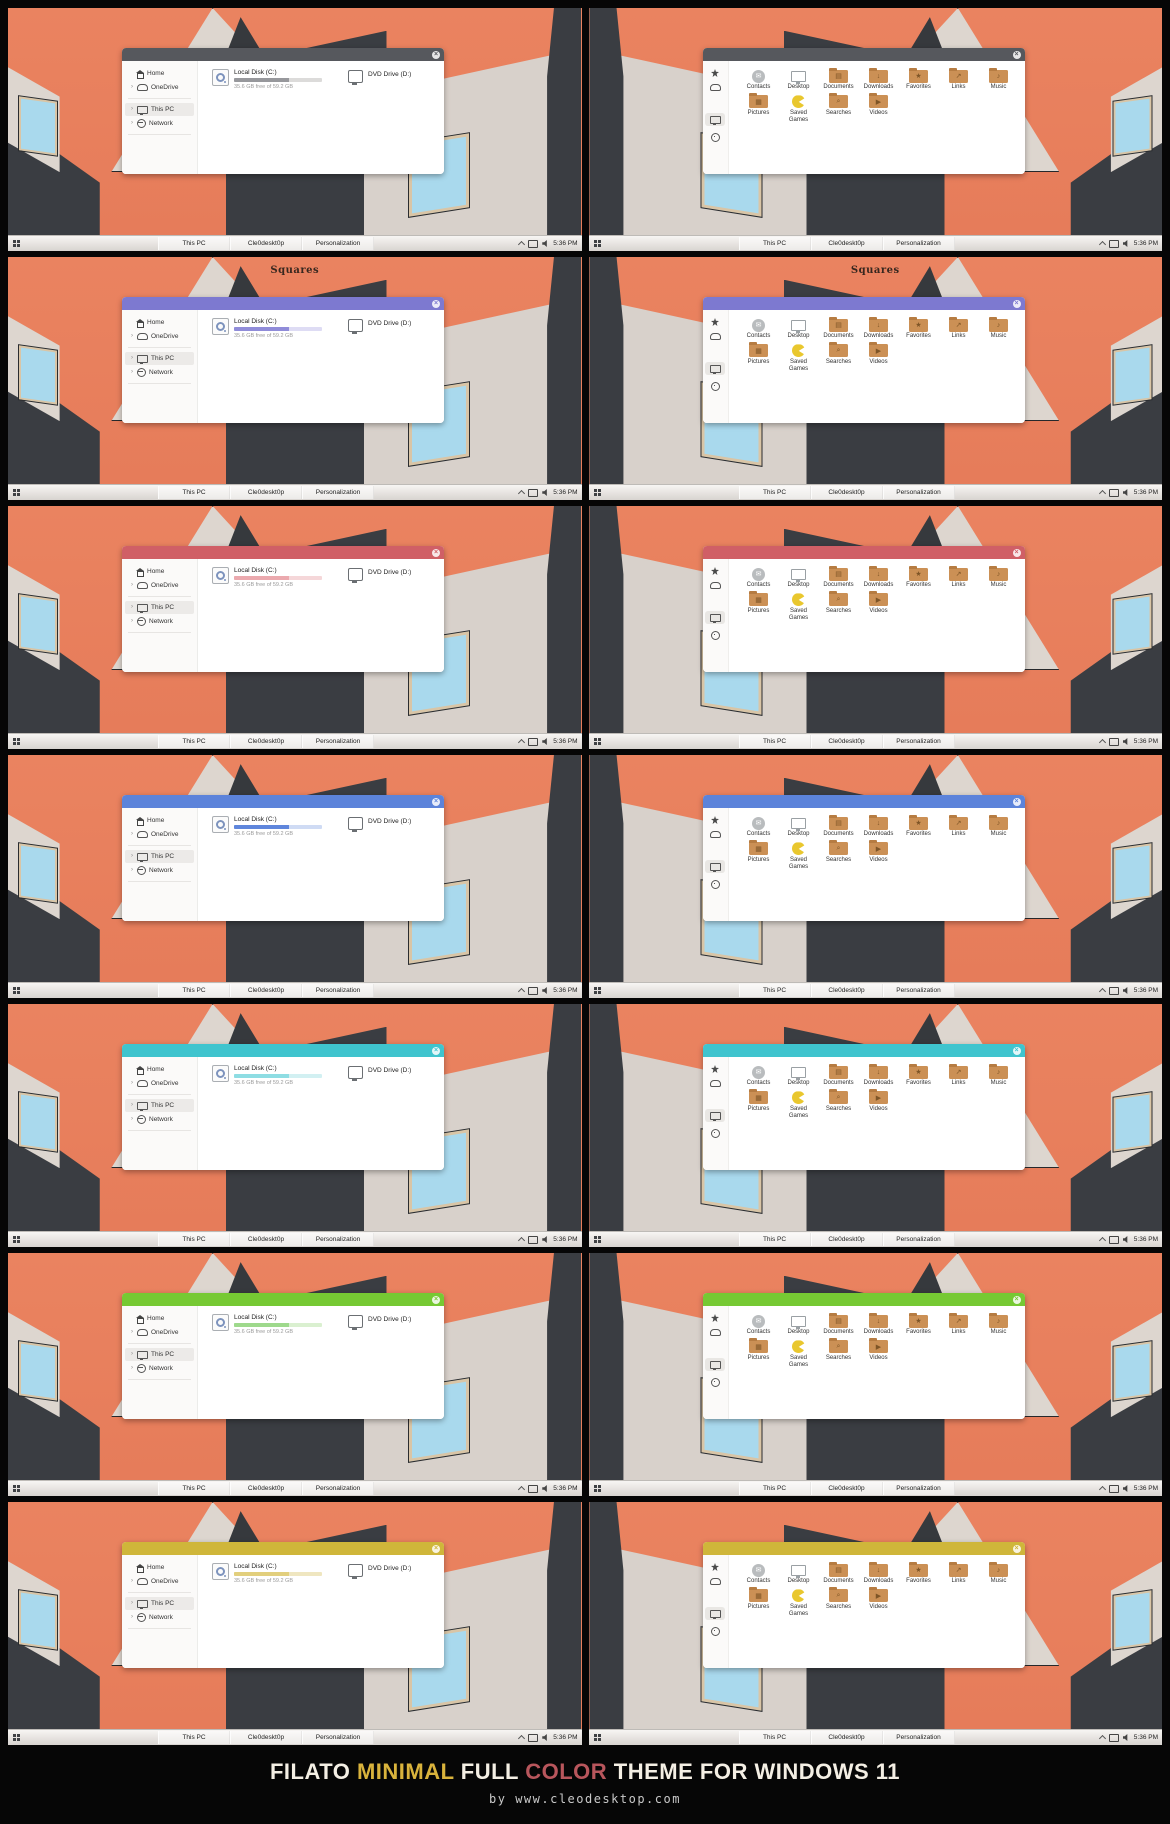 Image resolution: width=1170 pixels, height=1824 pixels. I want to click on folder-item-downloads: ↓ Downloads, so click(879, 328).